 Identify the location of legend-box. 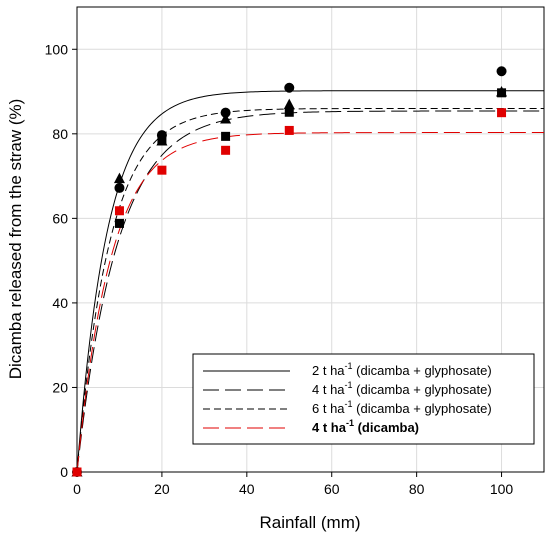
(363, 399).